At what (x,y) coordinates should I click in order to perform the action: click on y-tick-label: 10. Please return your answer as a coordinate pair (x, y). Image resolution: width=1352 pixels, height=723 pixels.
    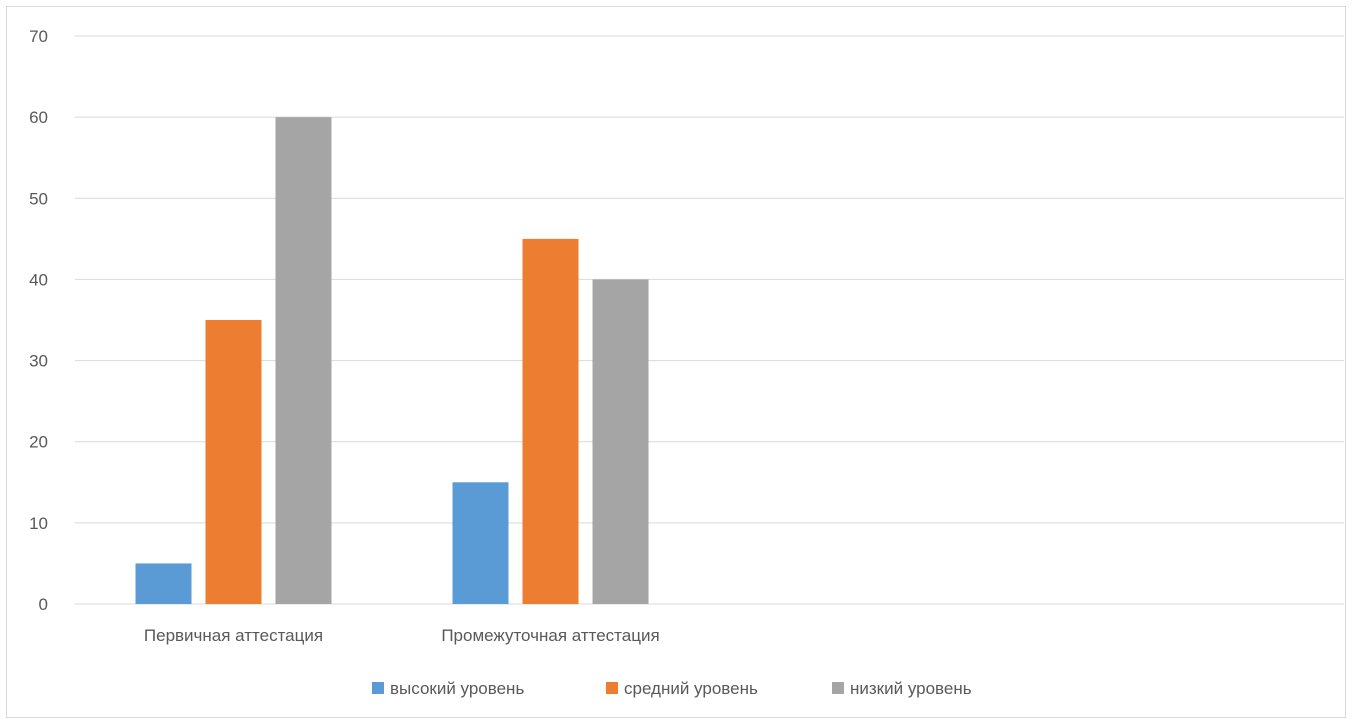
    Looking at the image, I should click on (38, 523).